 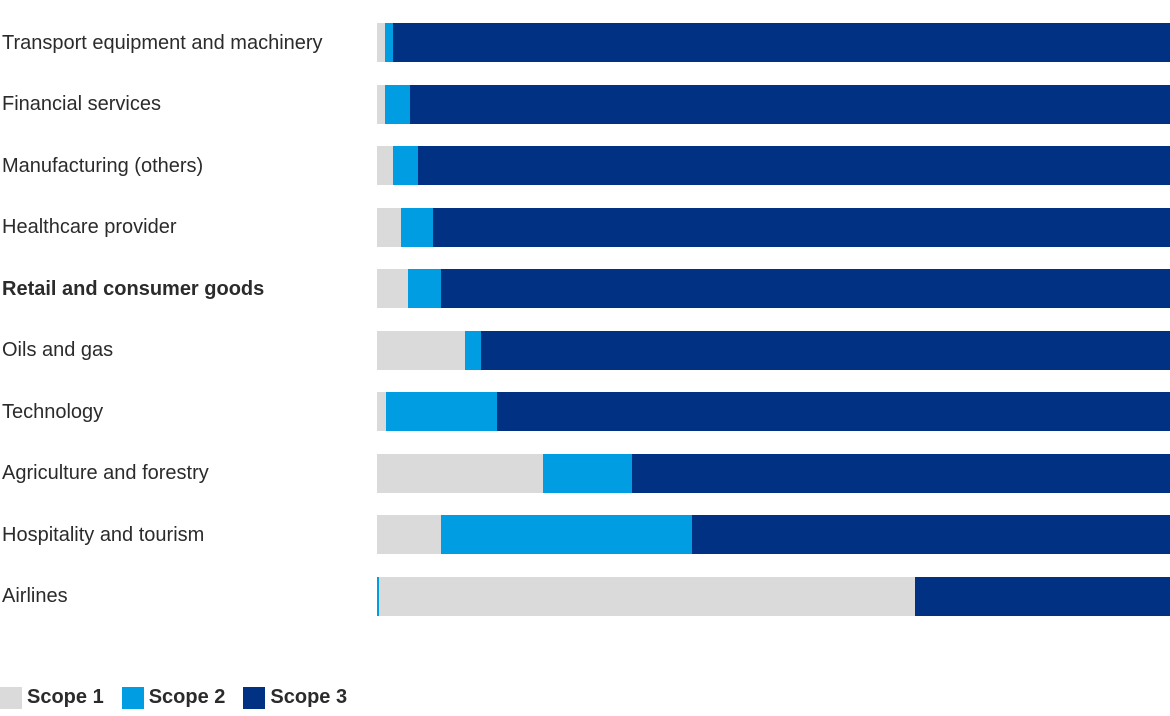 I want to click on row-label: Agriculture and forestry, so click(x=105, y=473).